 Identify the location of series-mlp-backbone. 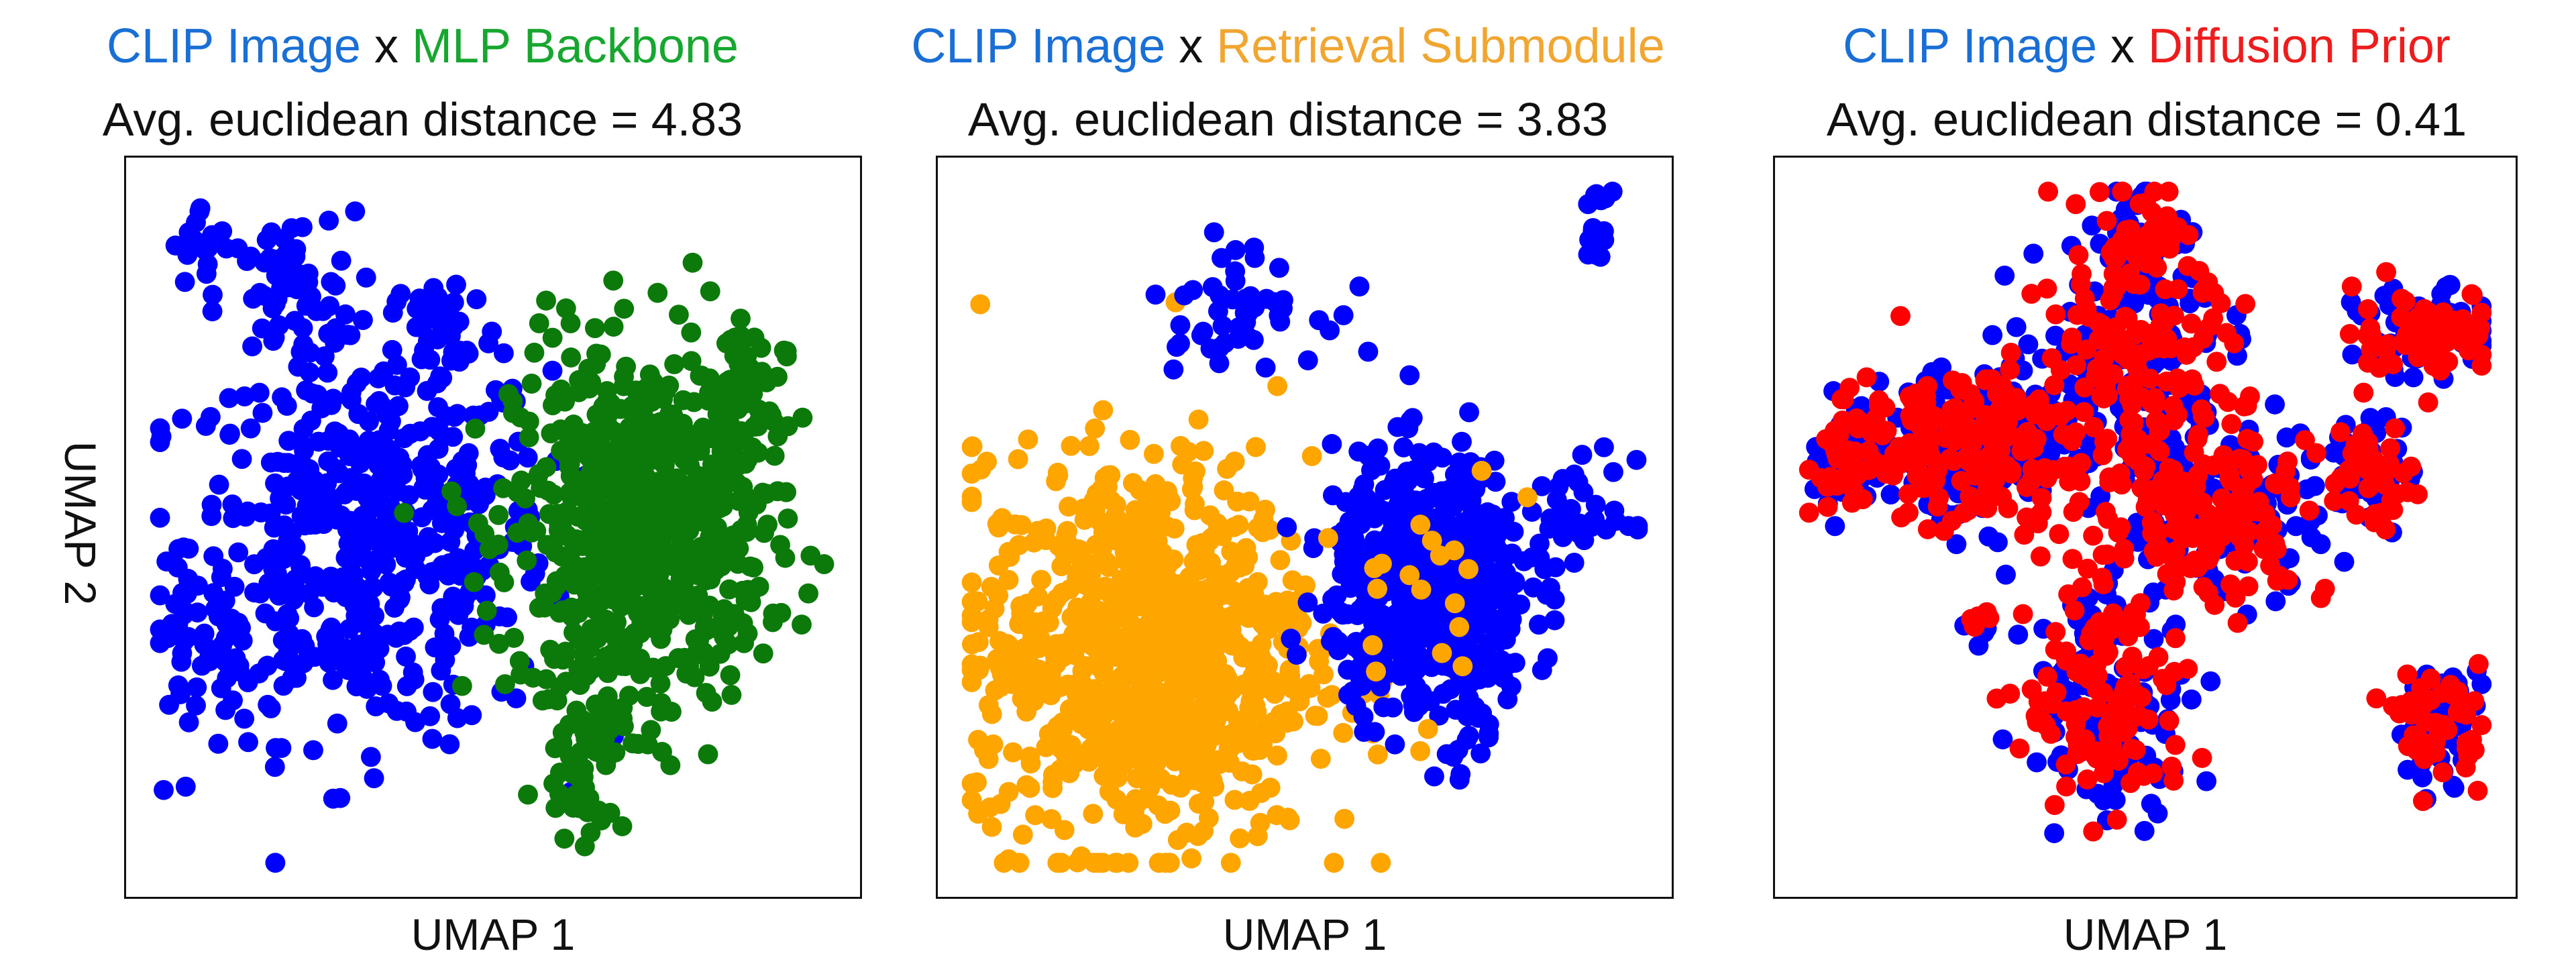
(614, 554).